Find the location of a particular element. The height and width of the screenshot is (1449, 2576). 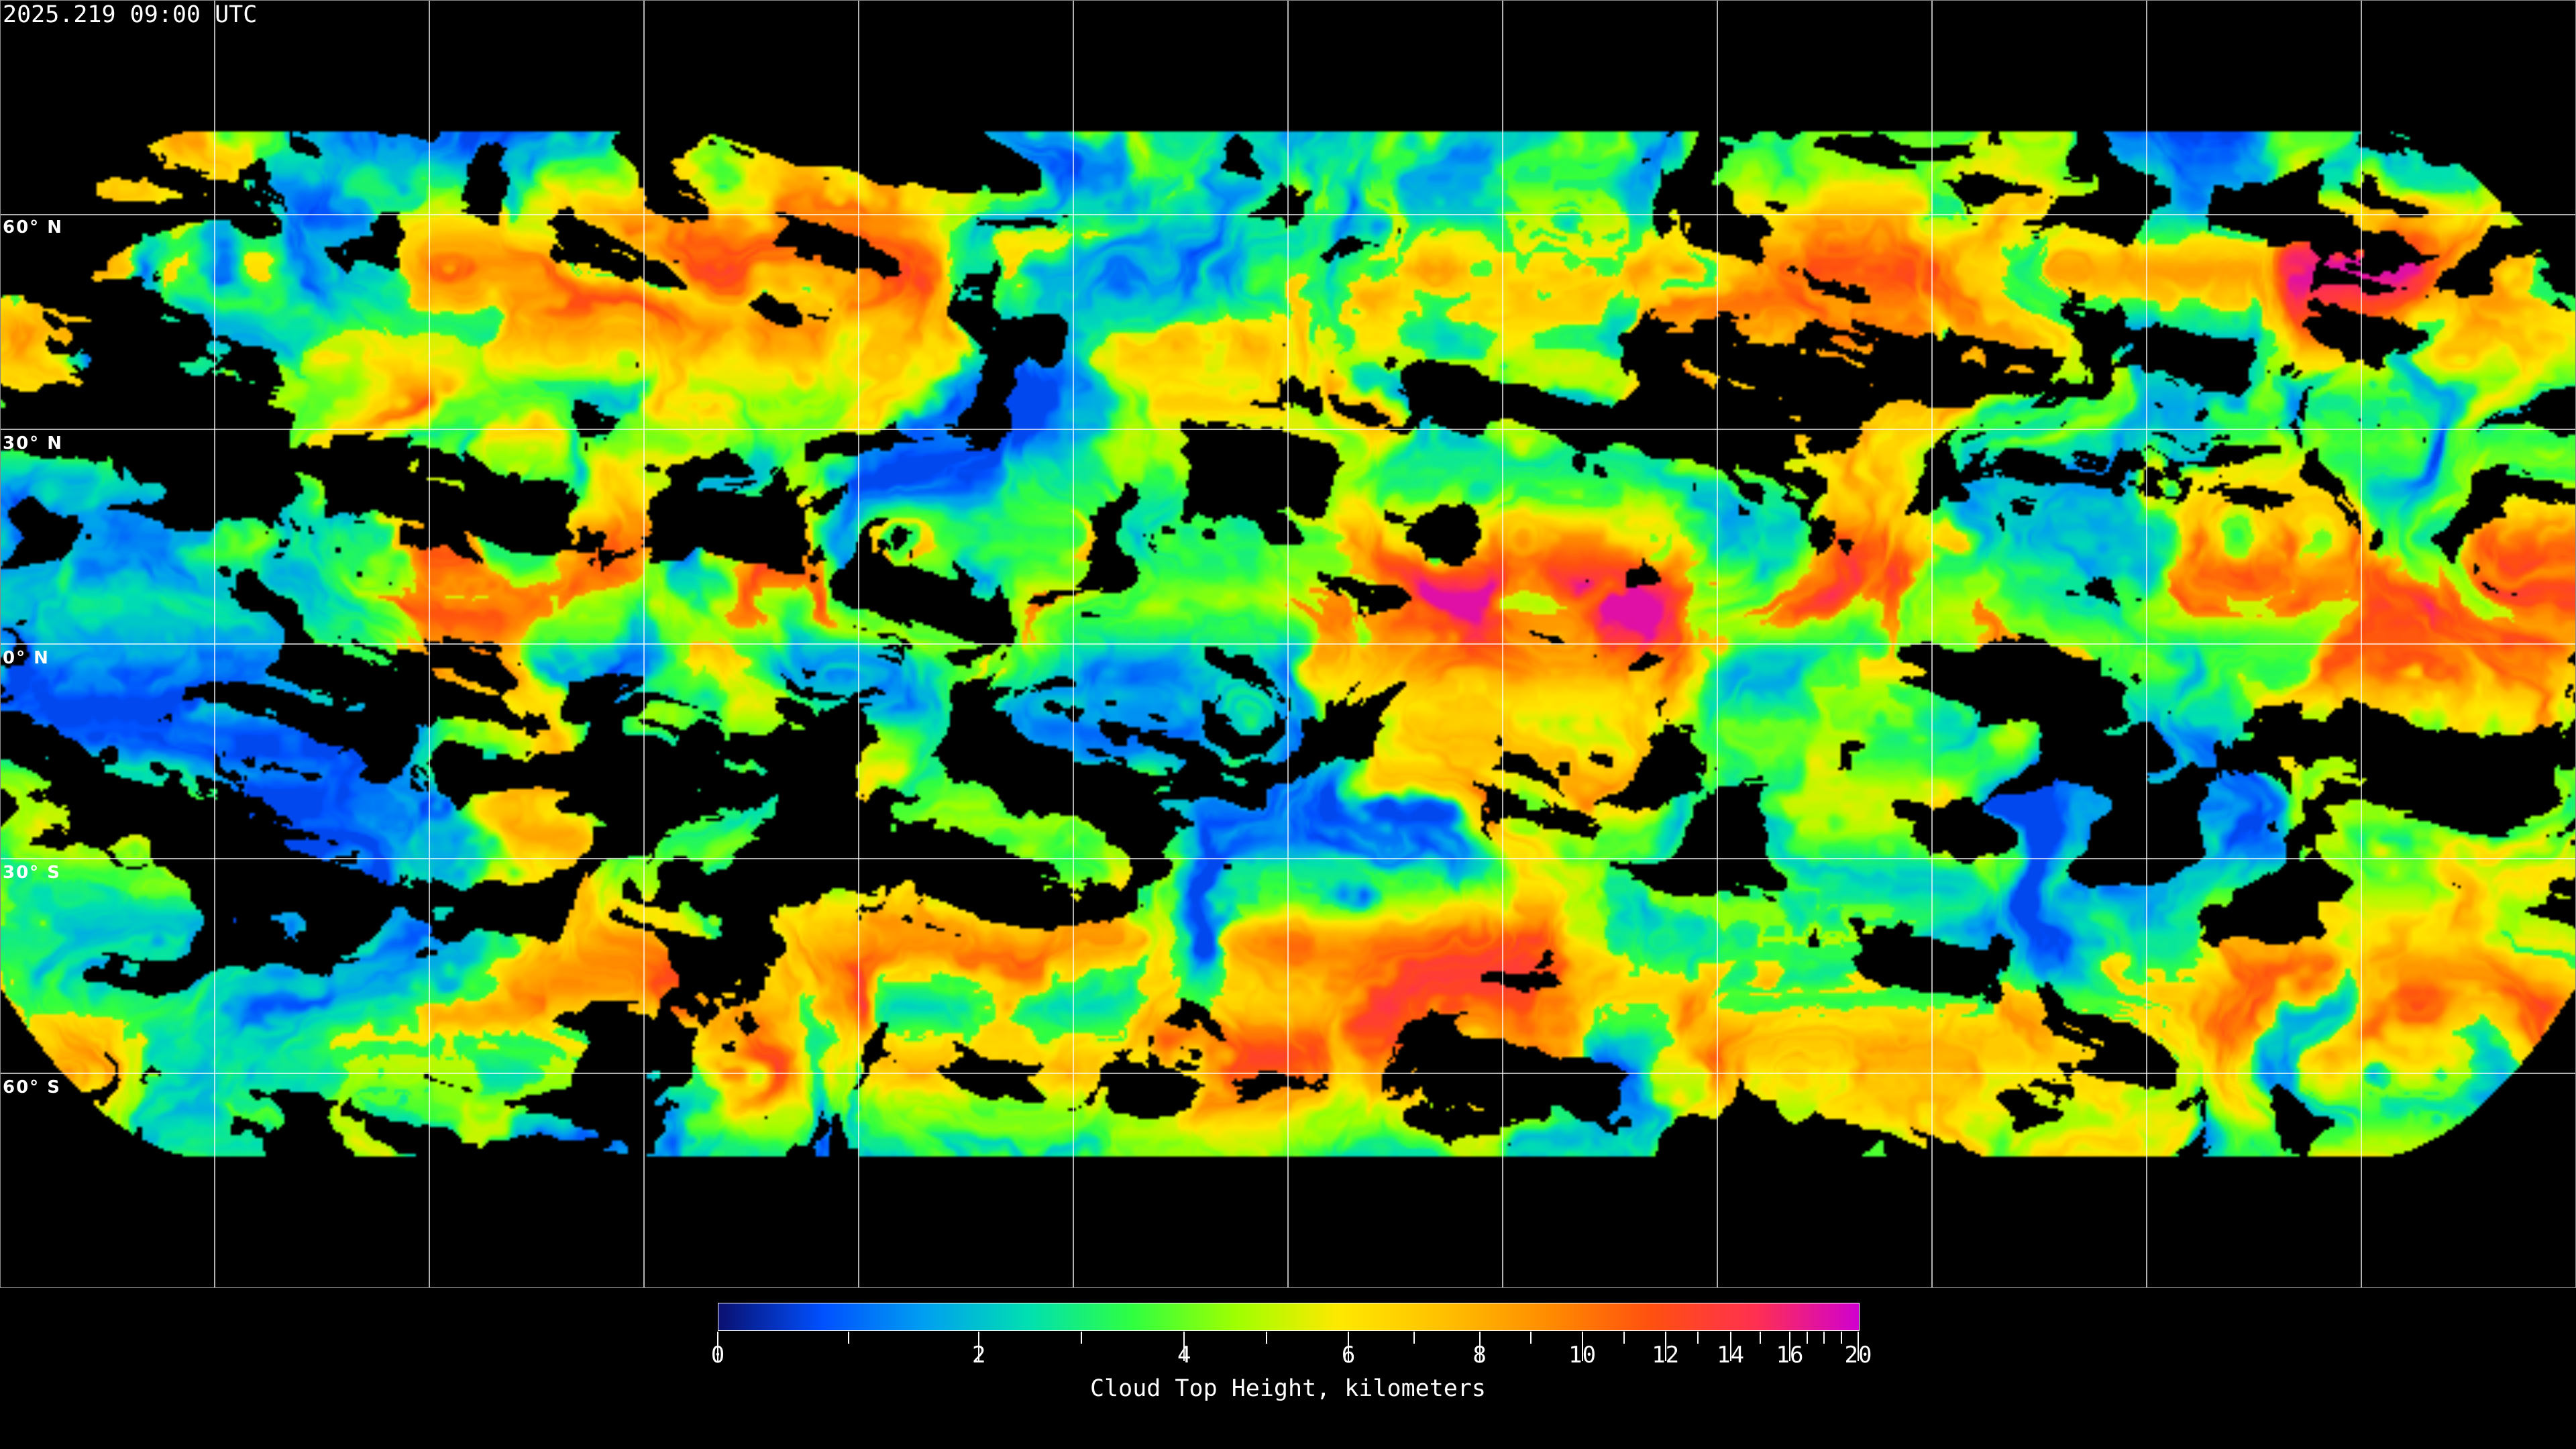

colorbar-tick-label: 20 is located at coordinates (1858, 1355).